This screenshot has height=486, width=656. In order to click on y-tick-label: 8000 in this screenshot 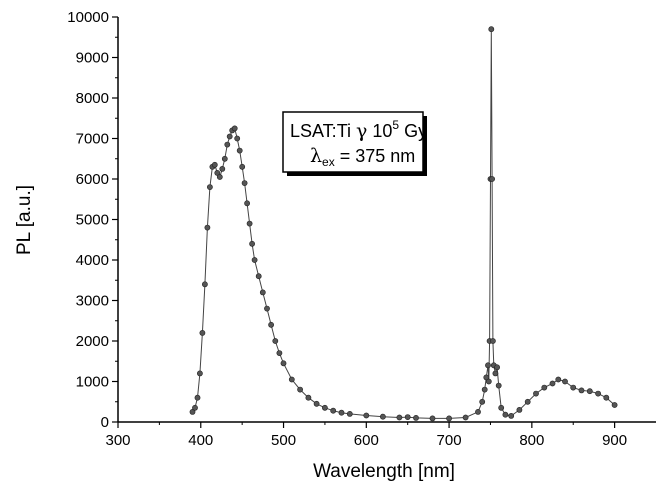, I will do `click(92, 98)`.